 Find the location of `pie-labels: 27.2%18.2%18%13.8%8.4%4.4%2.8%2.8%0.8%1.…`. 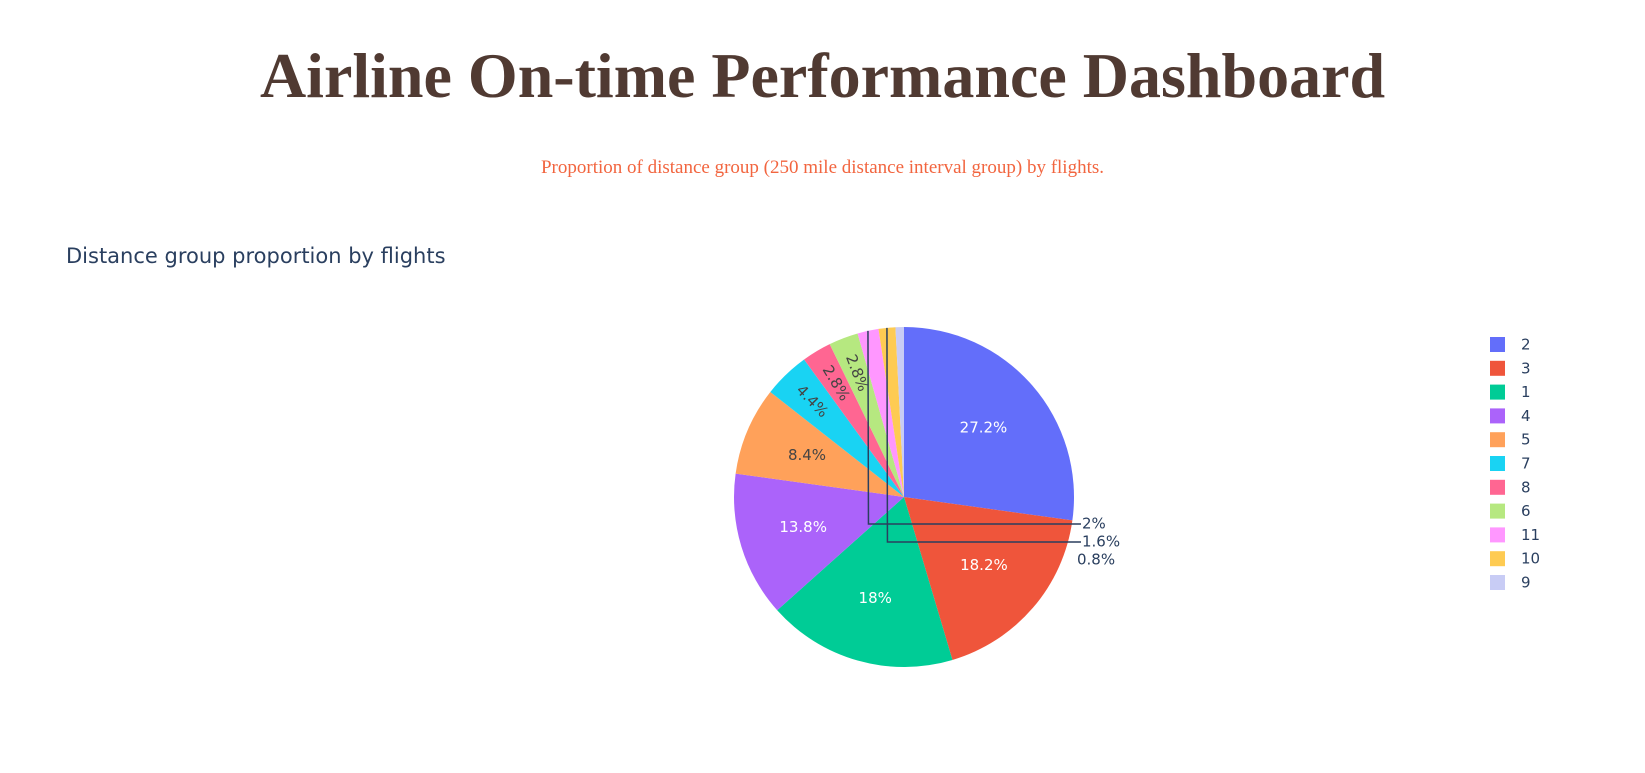

pie-labels: 27.2%18.2%18%13.8%8.4%4.4%2.8%2.8%0.8%1.… is located at coordinates (949, 467).